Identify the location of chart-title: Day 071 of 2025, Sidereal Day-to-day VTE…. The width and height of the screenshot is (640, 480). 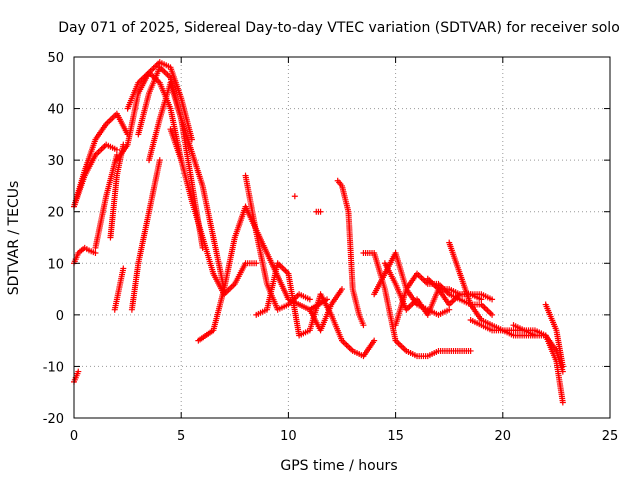
(339, 28).